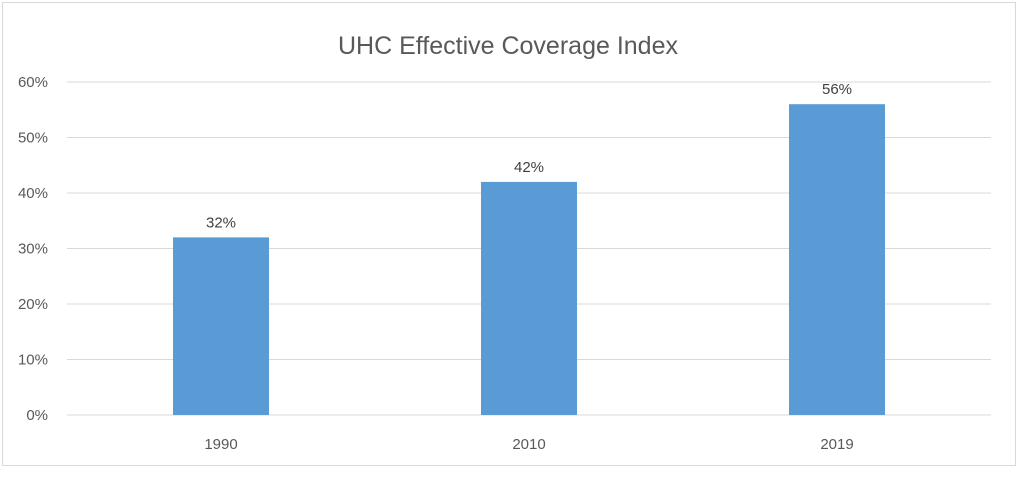 The height and width of the screenshot is (480, 1024). I want to click on y-axis-ticks: 0% 10% 20% 30% 40% 50% 60%, so click(33, 249).